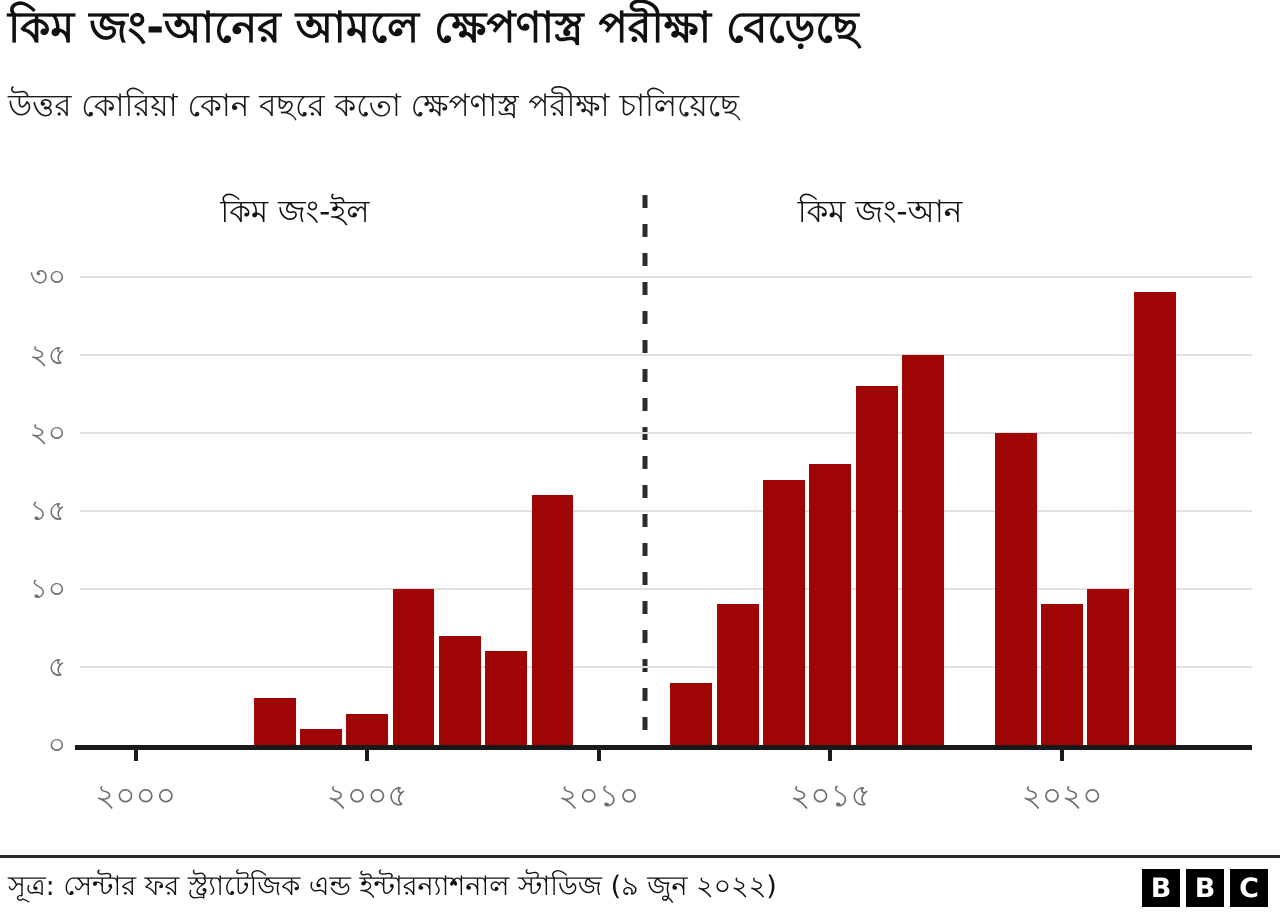  What do you see at coordinates (47, 510) in the screenshot?
I see `y-axis-tick-label: ১৫` at bounding box center [47, 510].